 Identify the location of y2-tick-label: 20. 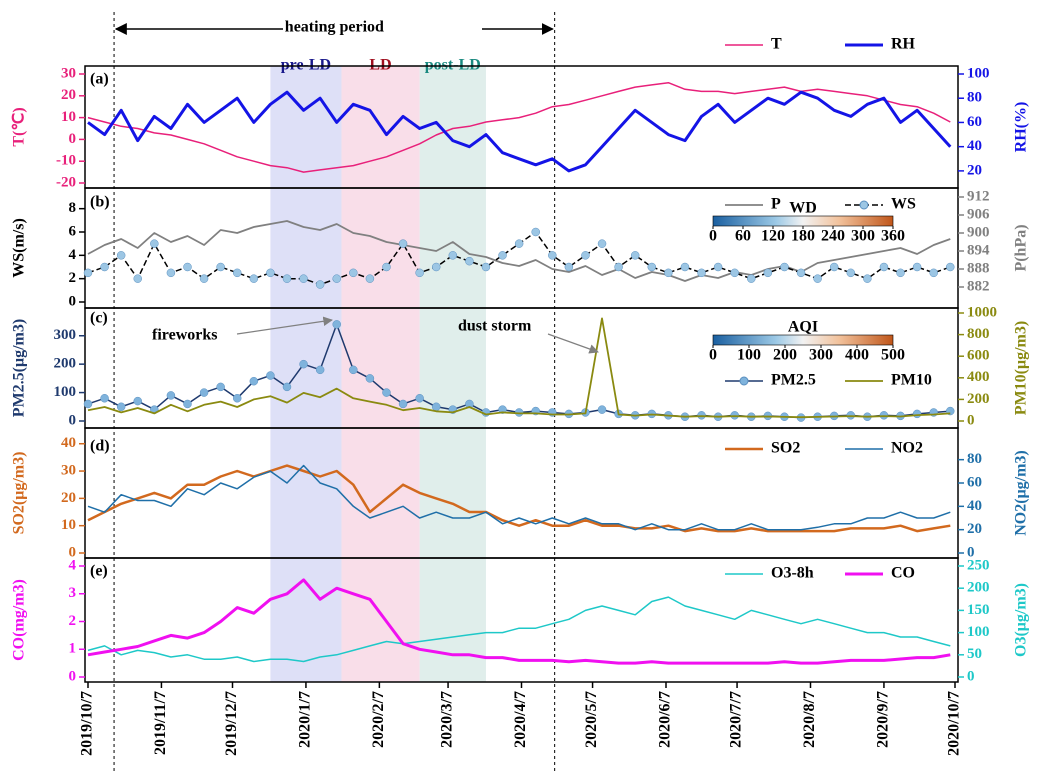
(974, 529).